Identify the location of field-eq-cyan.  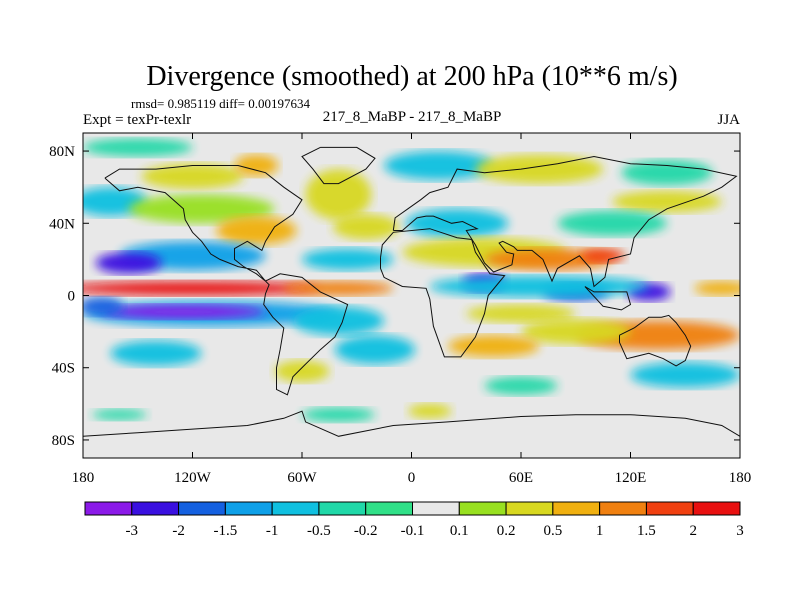
(539, 286).